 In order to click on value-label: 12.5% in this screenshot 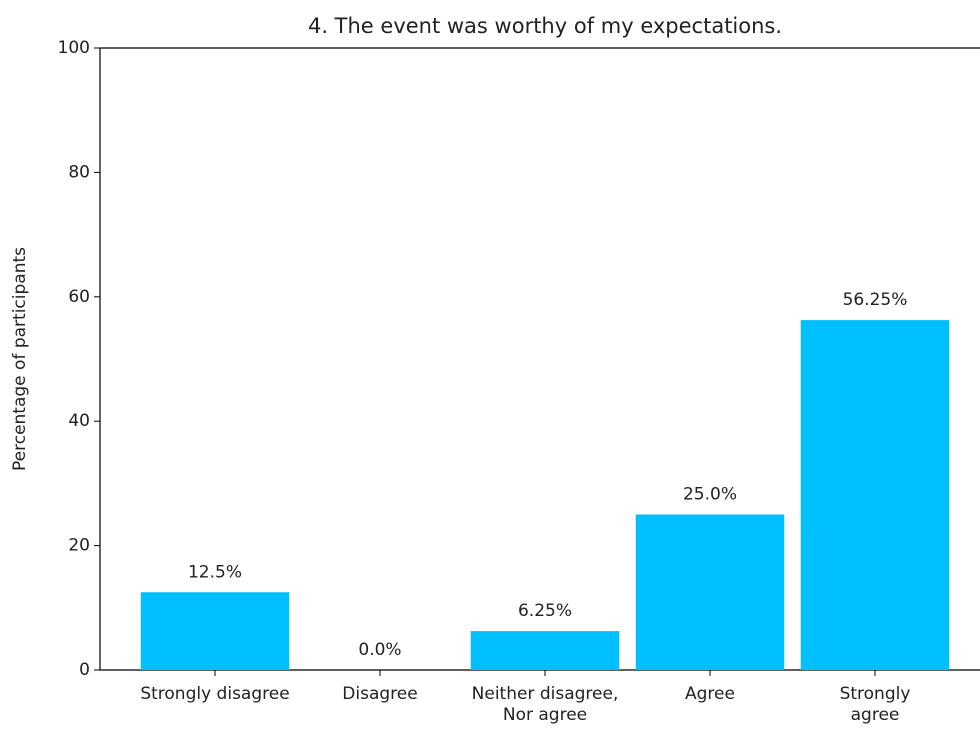, I will do `click(215, 572)`.